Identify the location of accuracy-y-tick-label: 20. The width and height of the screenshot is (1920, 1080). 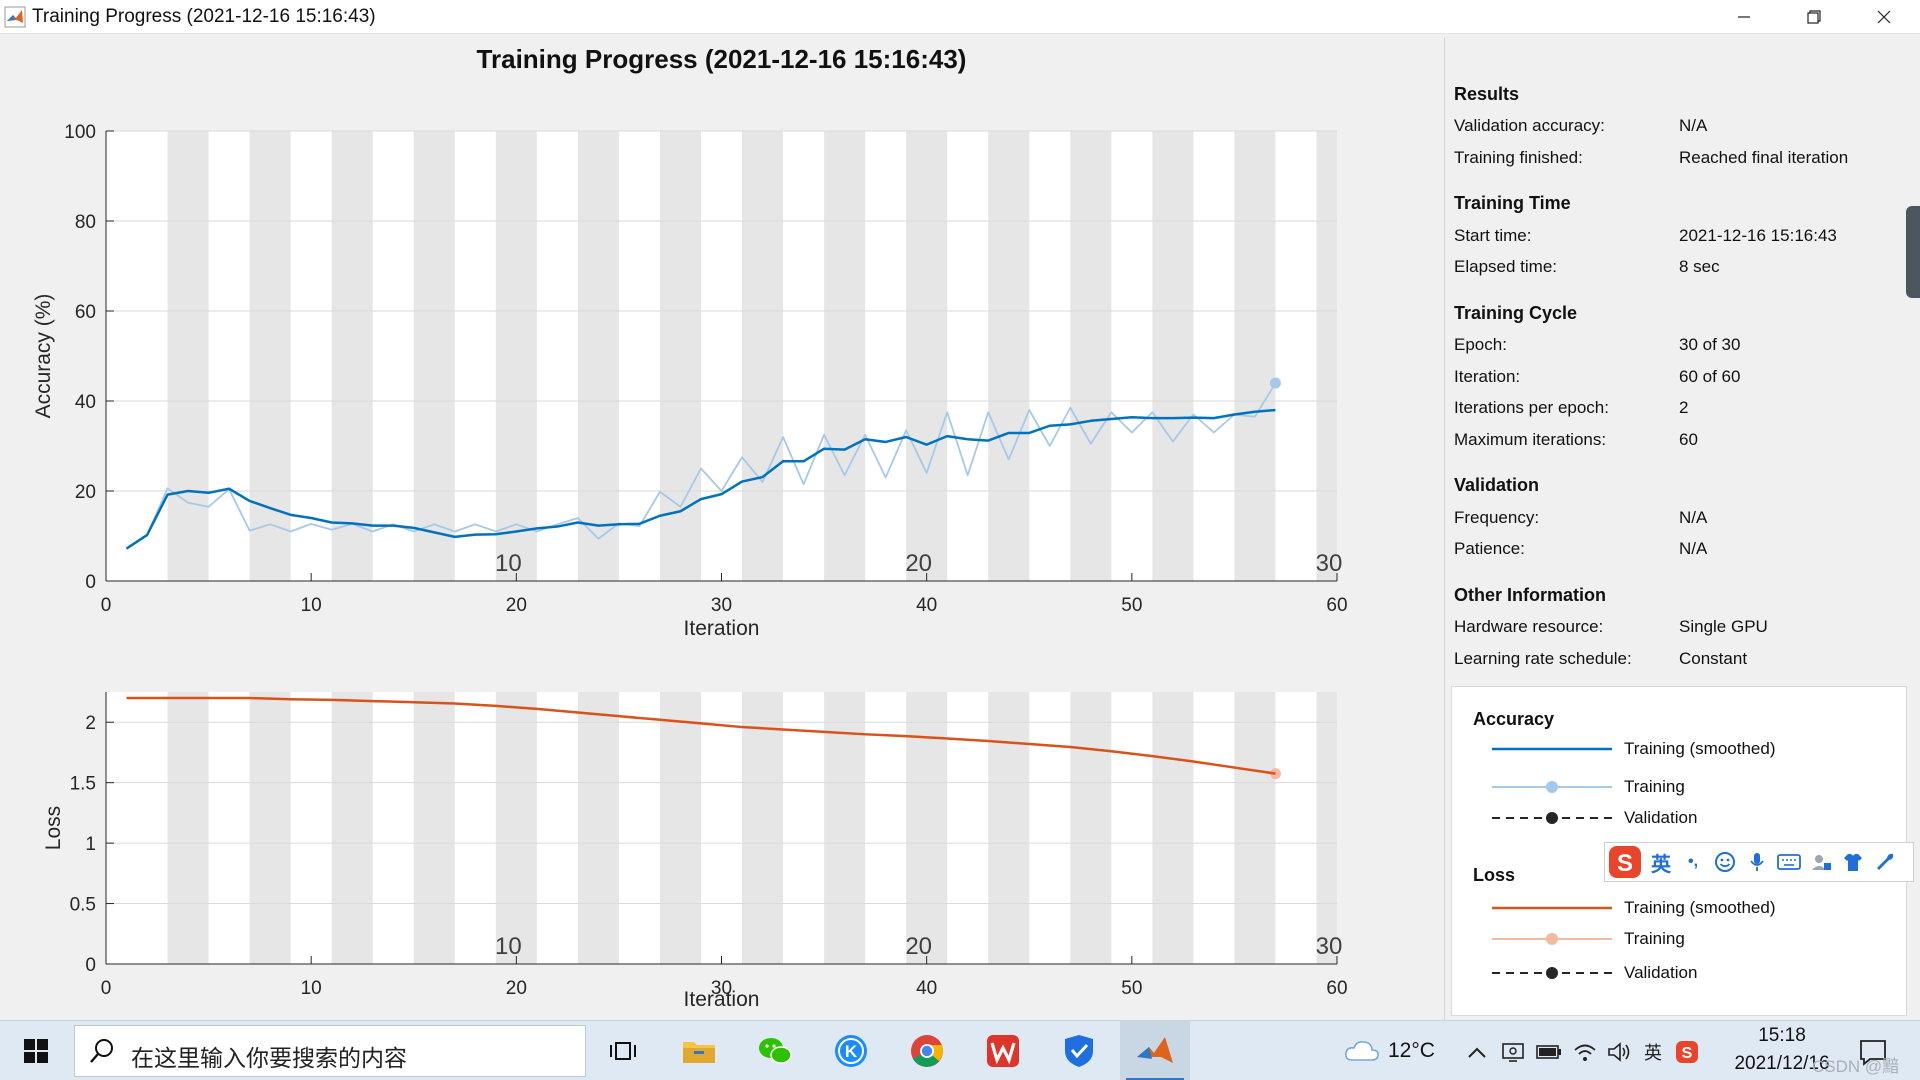
(85, 492).